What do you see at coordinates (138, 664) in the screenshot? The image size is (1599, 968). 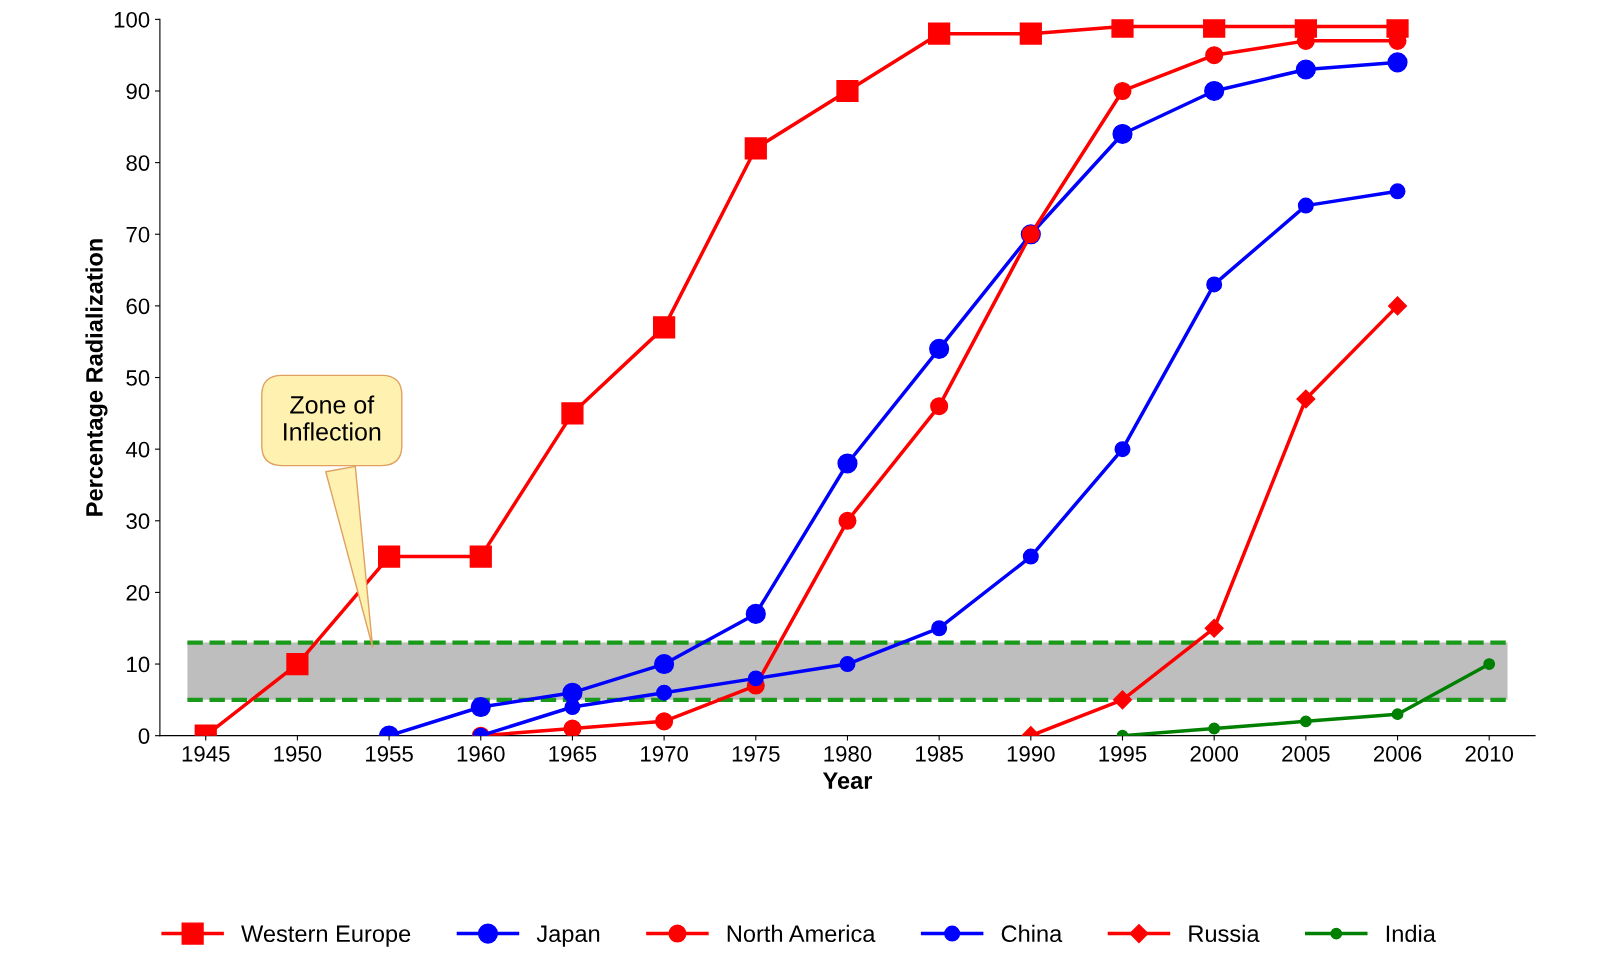 I see `y-tick-label: 10` at bounding box center [138, 664].